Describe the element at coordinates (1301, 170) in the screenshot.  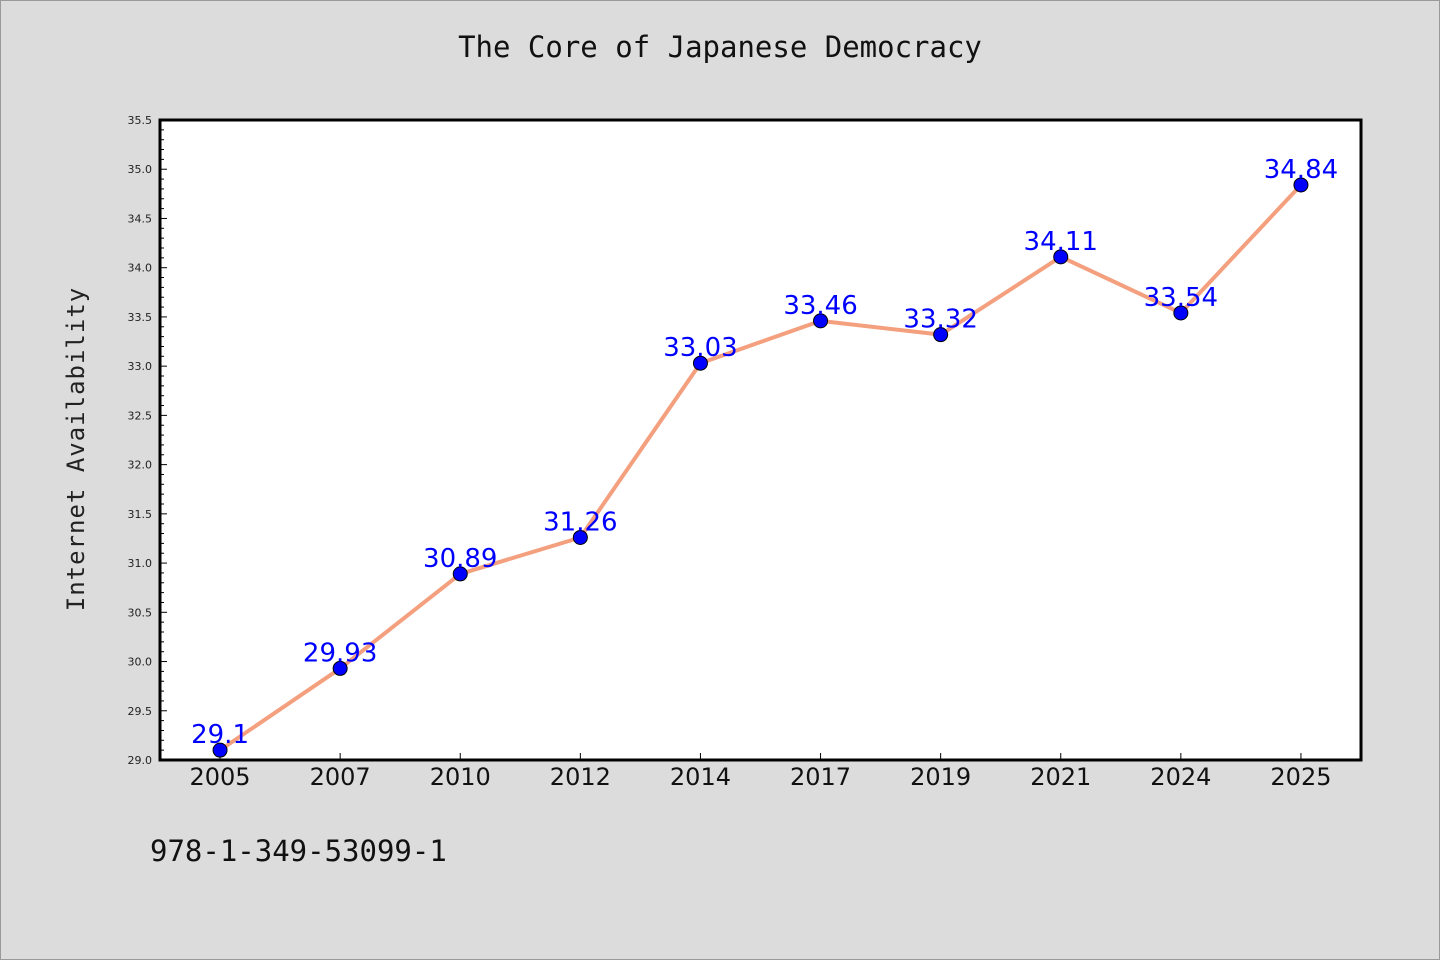
I see `data-label: 34.84` at that location.